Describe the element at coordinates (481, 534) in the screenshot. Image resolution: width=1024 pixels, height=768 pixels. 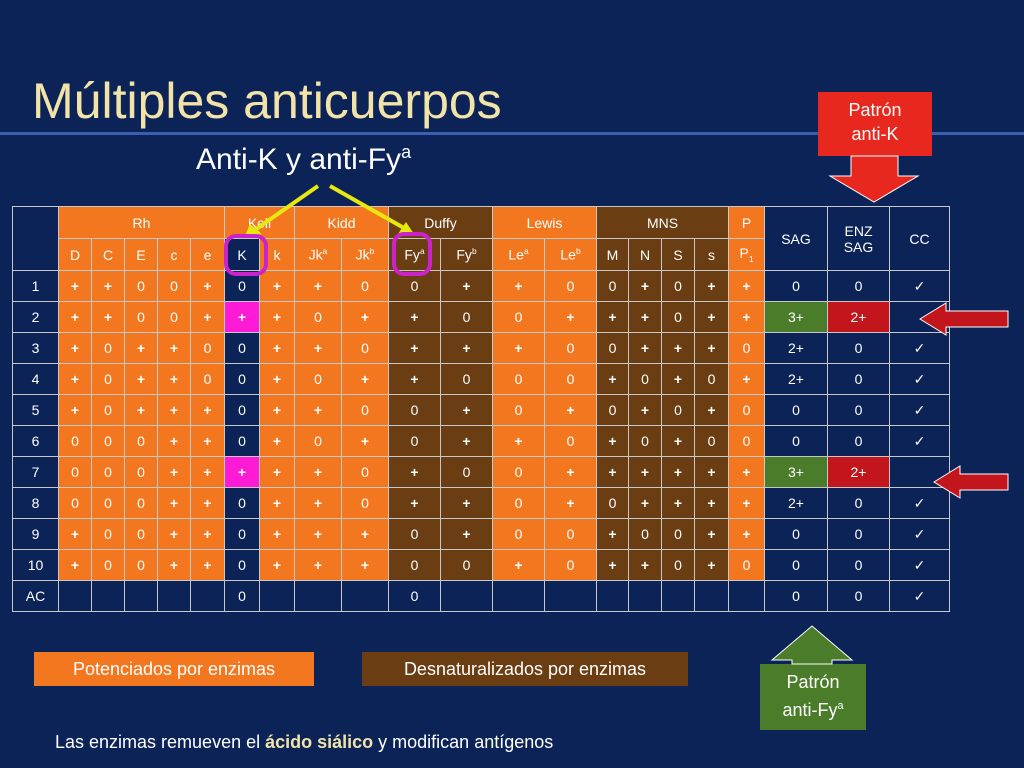
I see `table-row: 9 +0 0 + +0 + + +0 +0 0 +0 0 + +0 0 ✓` at that location.